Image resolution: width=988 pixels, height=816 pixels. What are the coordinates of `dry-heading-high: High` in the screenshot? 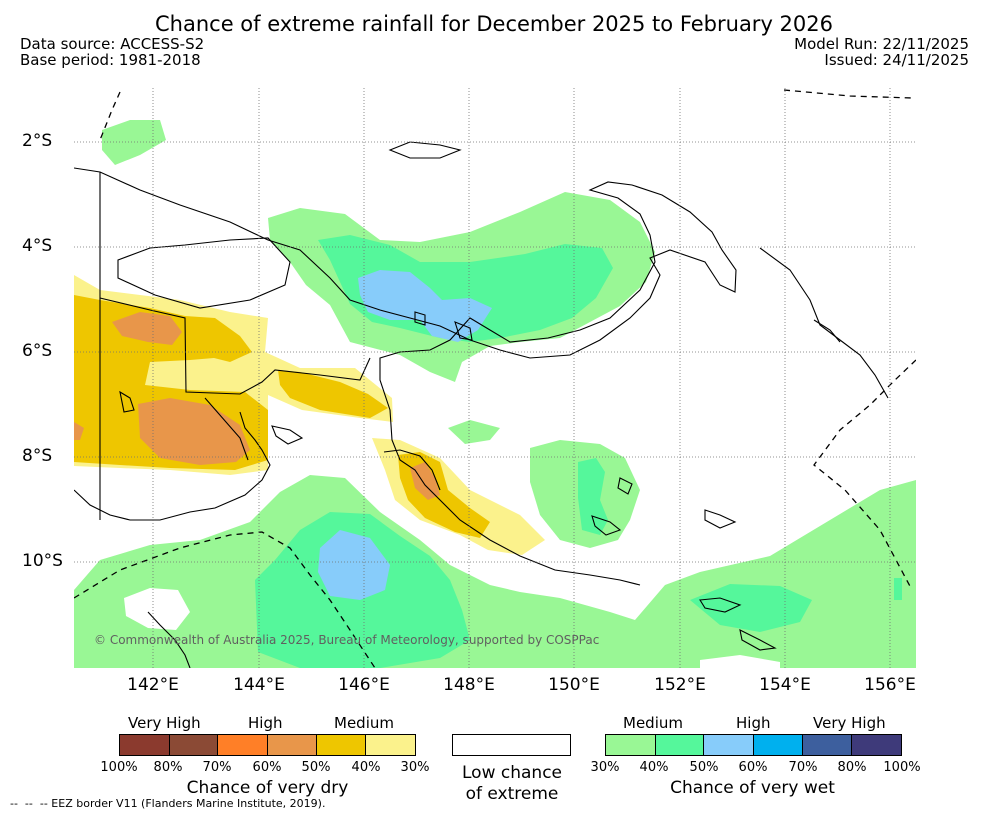 It's located at (265, 723).